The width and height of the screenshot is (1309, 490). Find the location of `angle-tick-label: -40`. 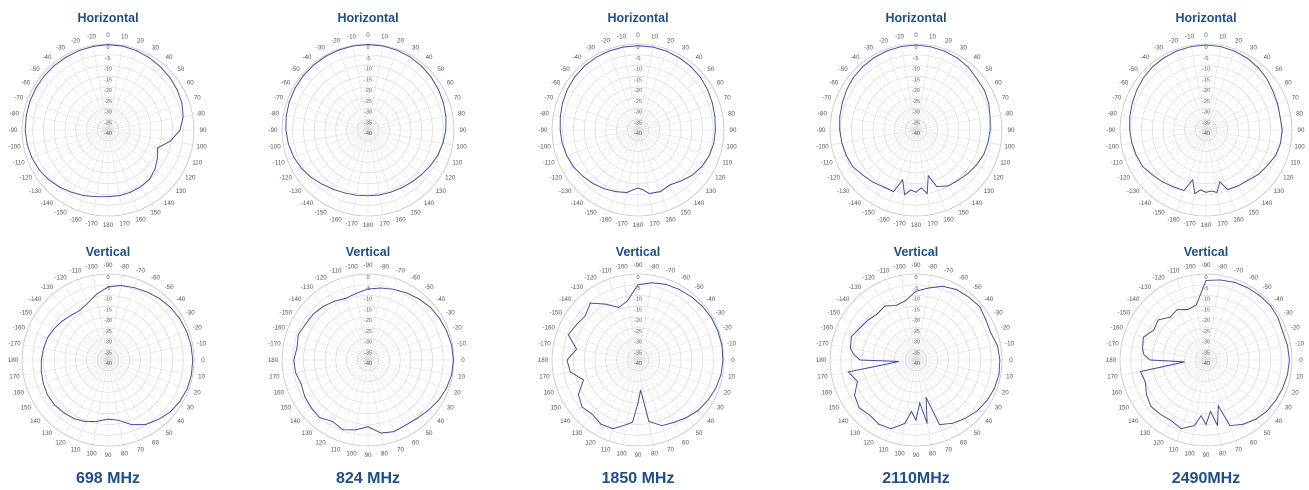

angle-tick-label: -40 is located at coordinates (989, 299).